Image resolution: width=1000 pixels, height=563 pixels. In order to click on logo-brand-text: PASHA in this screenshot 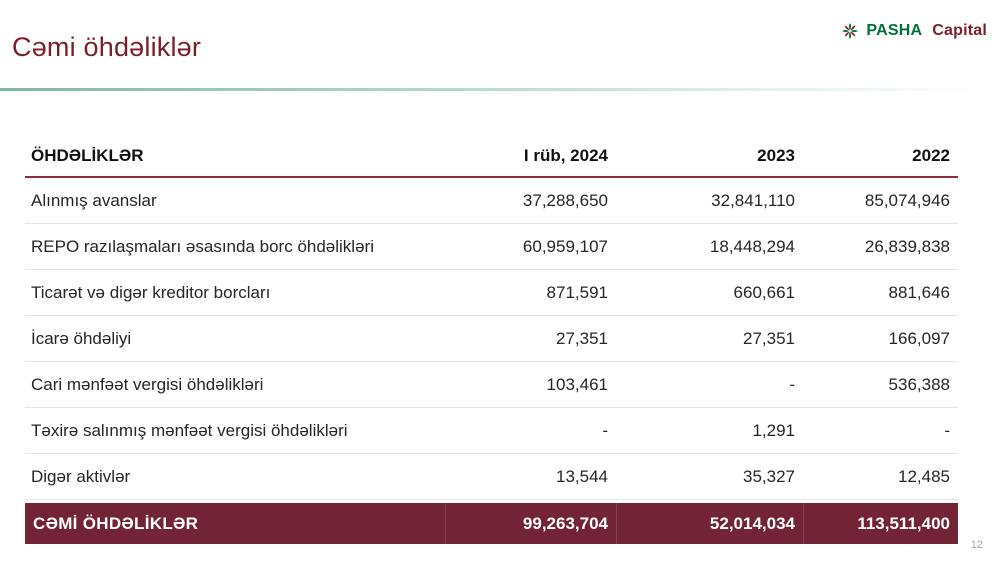, I will do `click(894, 30)`.